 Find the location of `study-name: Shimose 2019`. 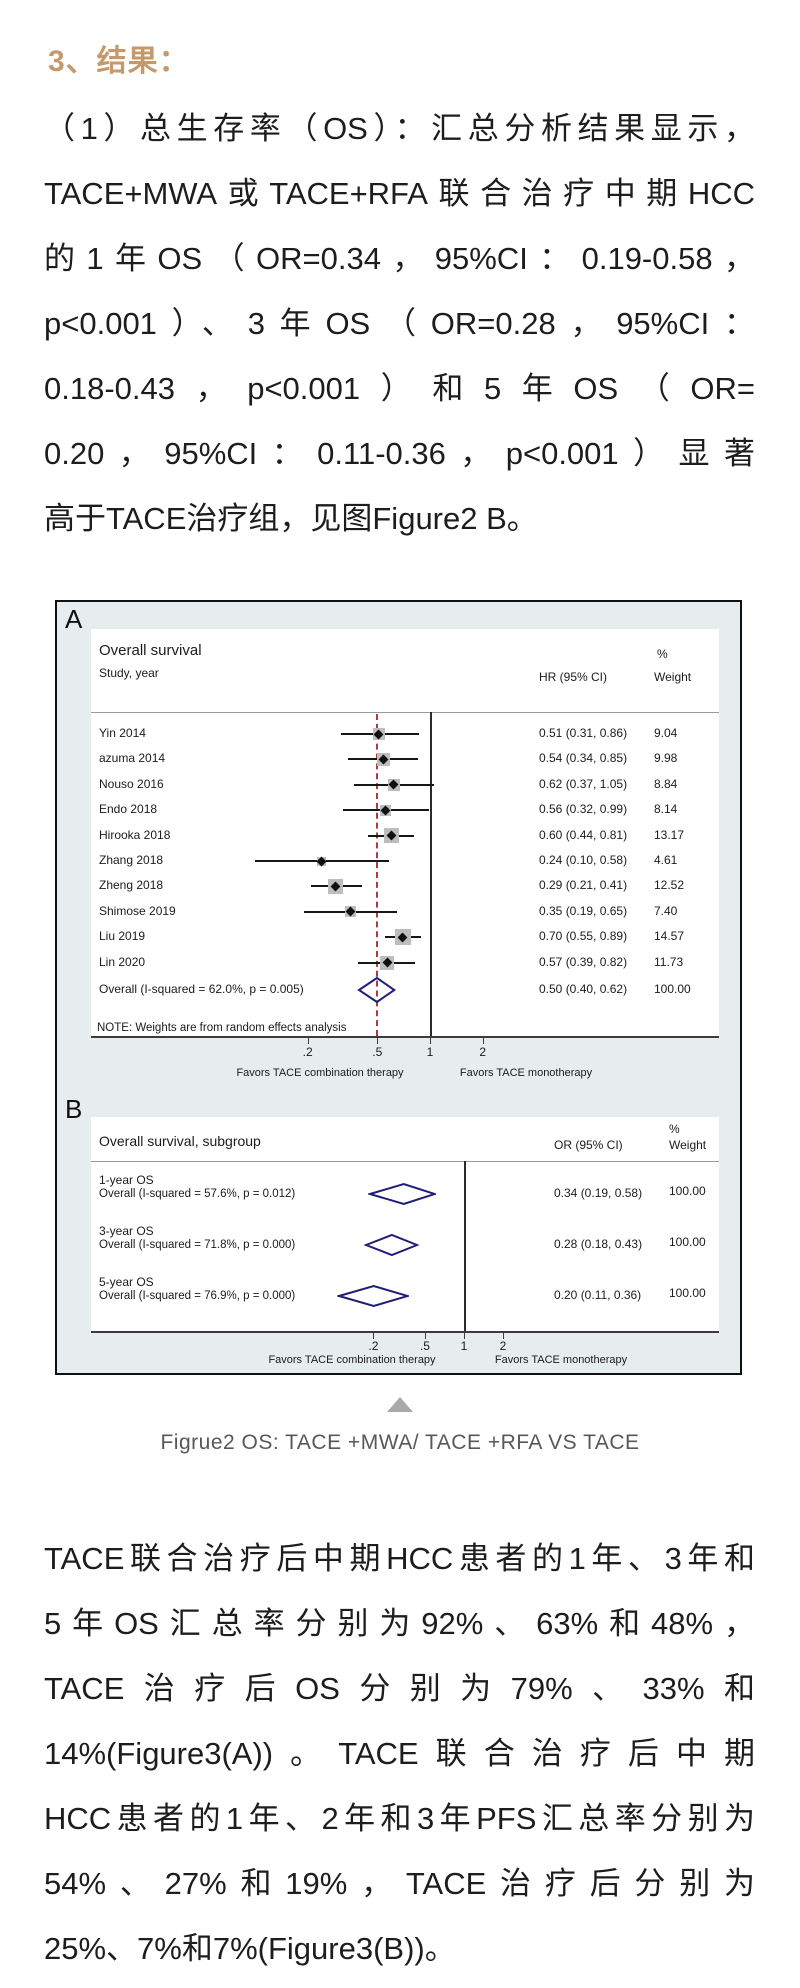

study-name: Shimose 2019 is located at coordinates (137, 910).